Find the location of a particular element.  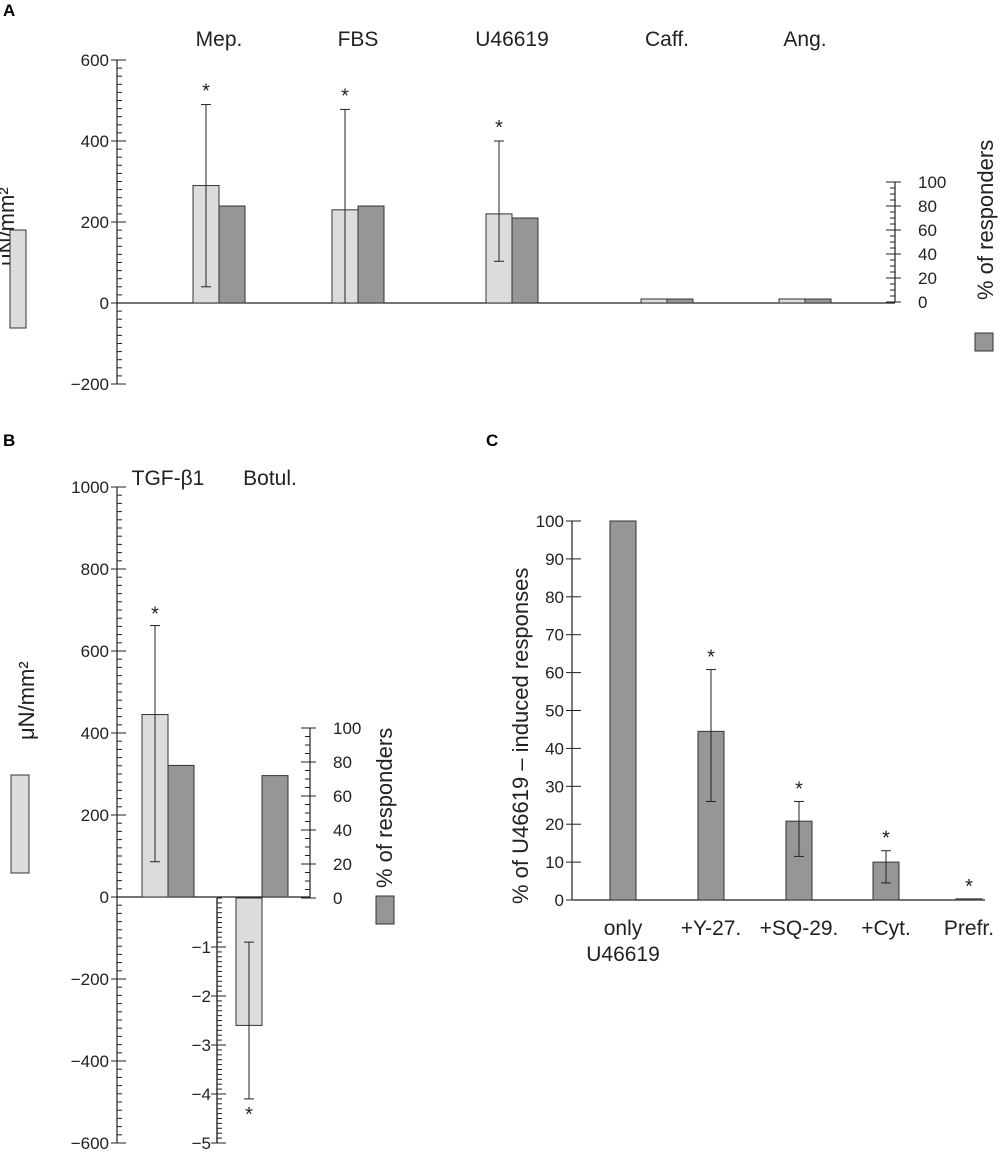

panel-a-left-tick-label: 400 is located at coordinates (95, 141).